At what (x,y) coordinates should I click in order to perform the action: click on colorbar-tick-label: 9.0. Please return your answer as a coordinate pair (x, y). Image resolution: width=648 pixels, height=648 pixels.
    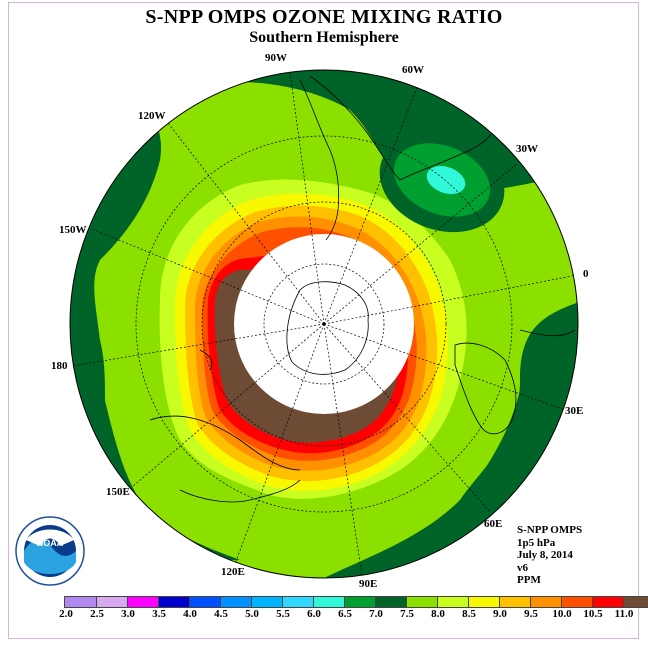
    Looking at the image, I should click on (500, 614).